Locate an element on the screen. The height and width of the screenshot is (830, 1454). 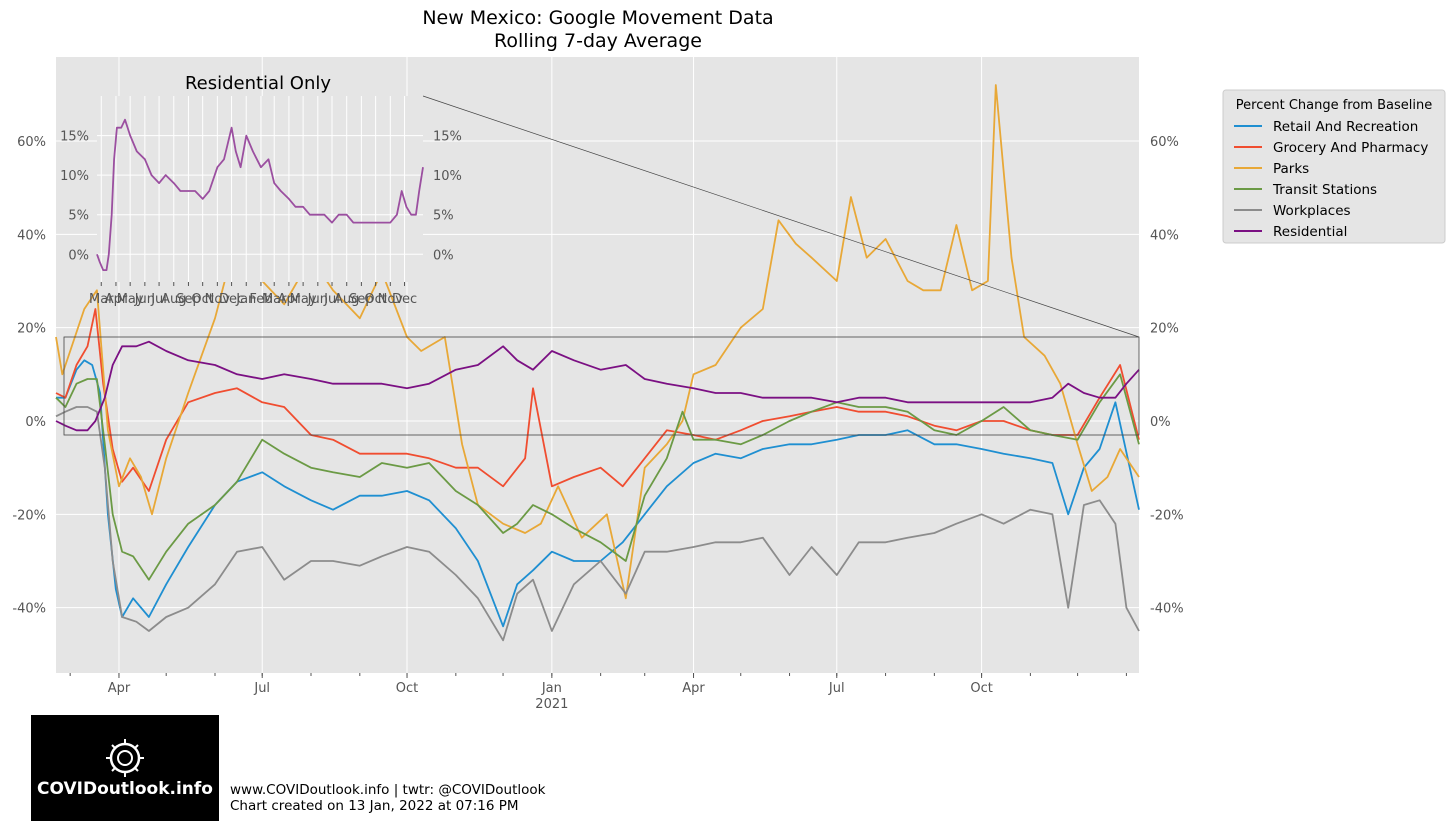
legend-box is located at coordinates (1334, 166).